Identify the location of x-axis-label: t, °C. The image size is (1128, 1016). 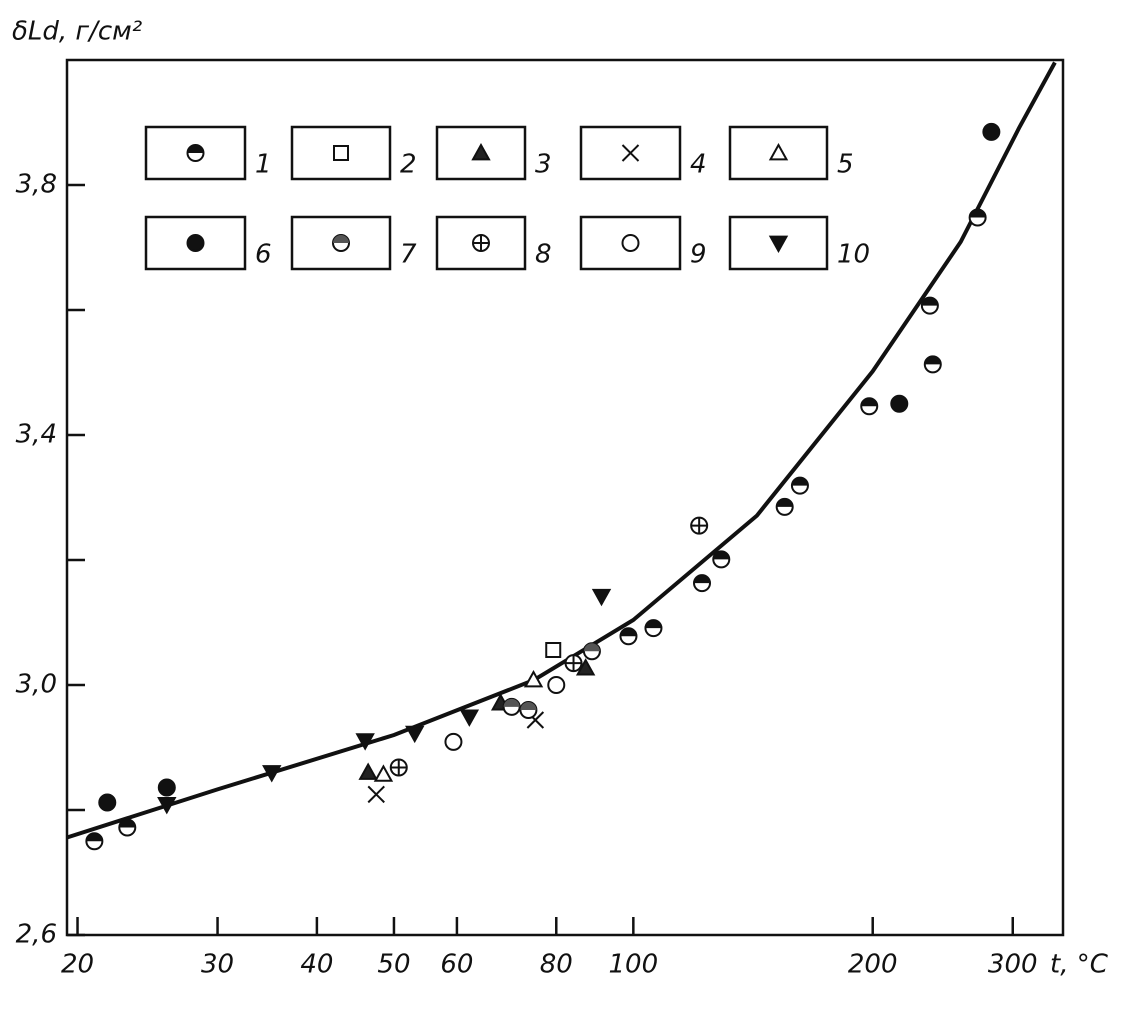
(1079, 965).